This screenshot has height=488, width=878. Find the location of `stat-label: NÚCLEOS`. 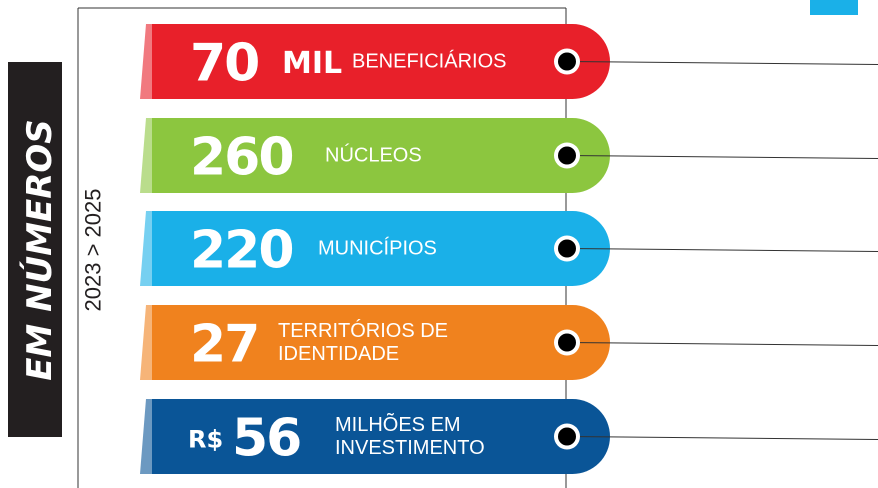

stat-label: NÚCLEOS is located at coordinates (373, 155).